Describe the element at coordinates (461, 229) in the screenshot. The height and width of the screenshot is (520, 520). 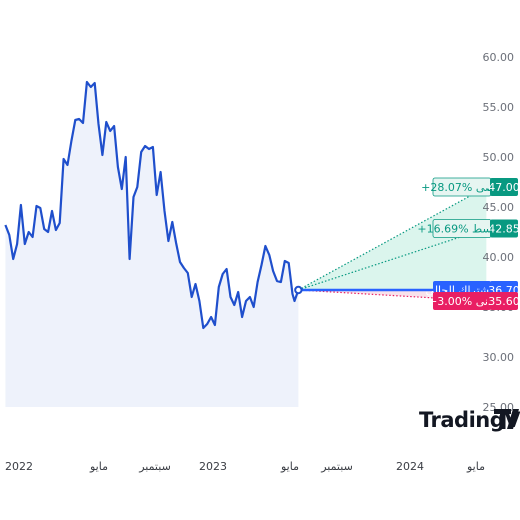
I see `forecast-label-text: +16.69% متوسط` at that location.